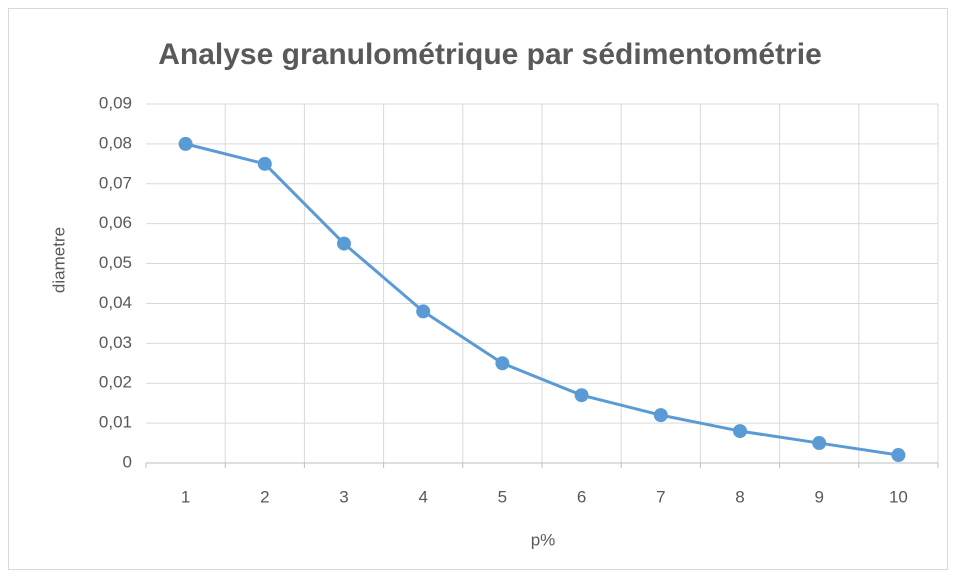  What do you see at coordinates (115, 342) in the screenshot?
I see `y-tick-label: 0,03` at bounding box center [115, 342].